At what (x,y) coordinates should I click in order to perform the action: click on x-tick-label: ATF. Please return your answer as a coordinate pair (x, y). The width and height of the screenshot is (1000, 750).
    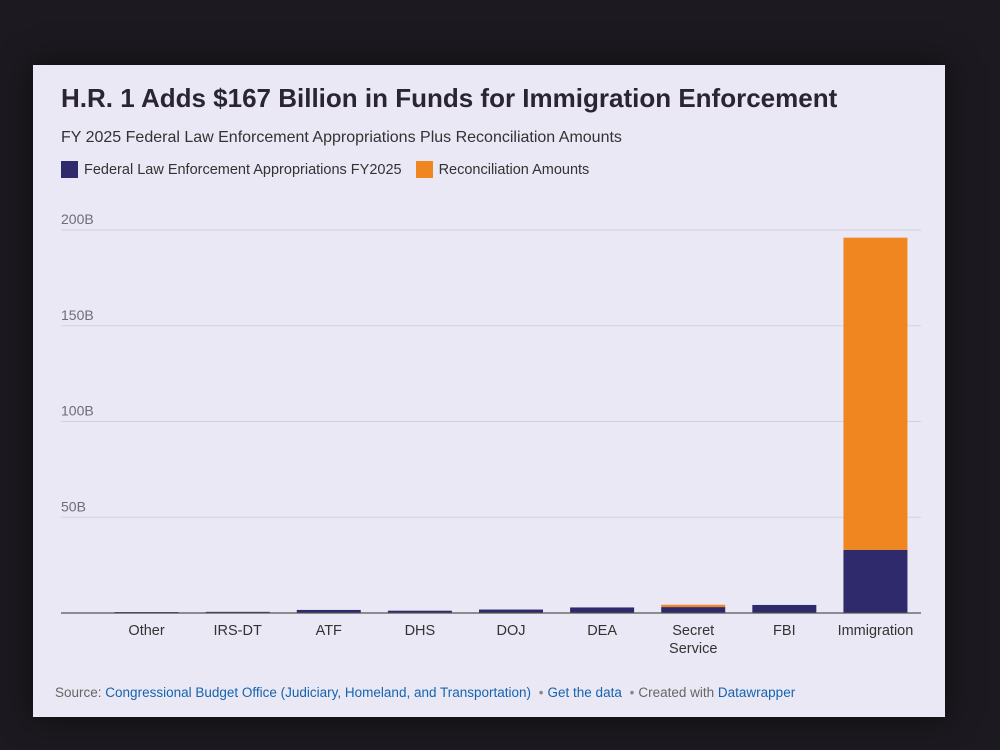
    Looking at the image, I should click on (329, 631).